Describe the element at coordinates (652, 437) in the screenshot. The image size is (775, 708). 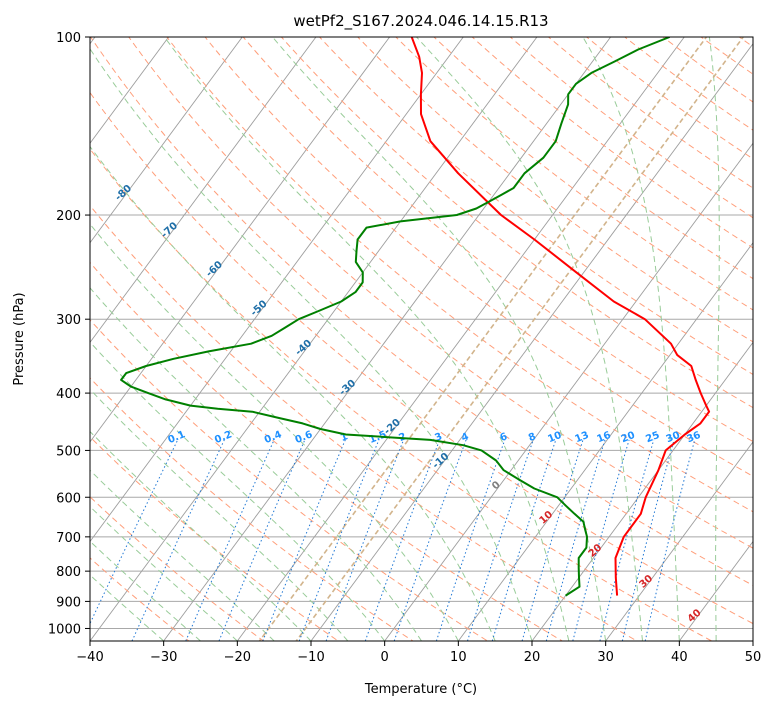
I see `mixing-ratio-label: 25` at that location.